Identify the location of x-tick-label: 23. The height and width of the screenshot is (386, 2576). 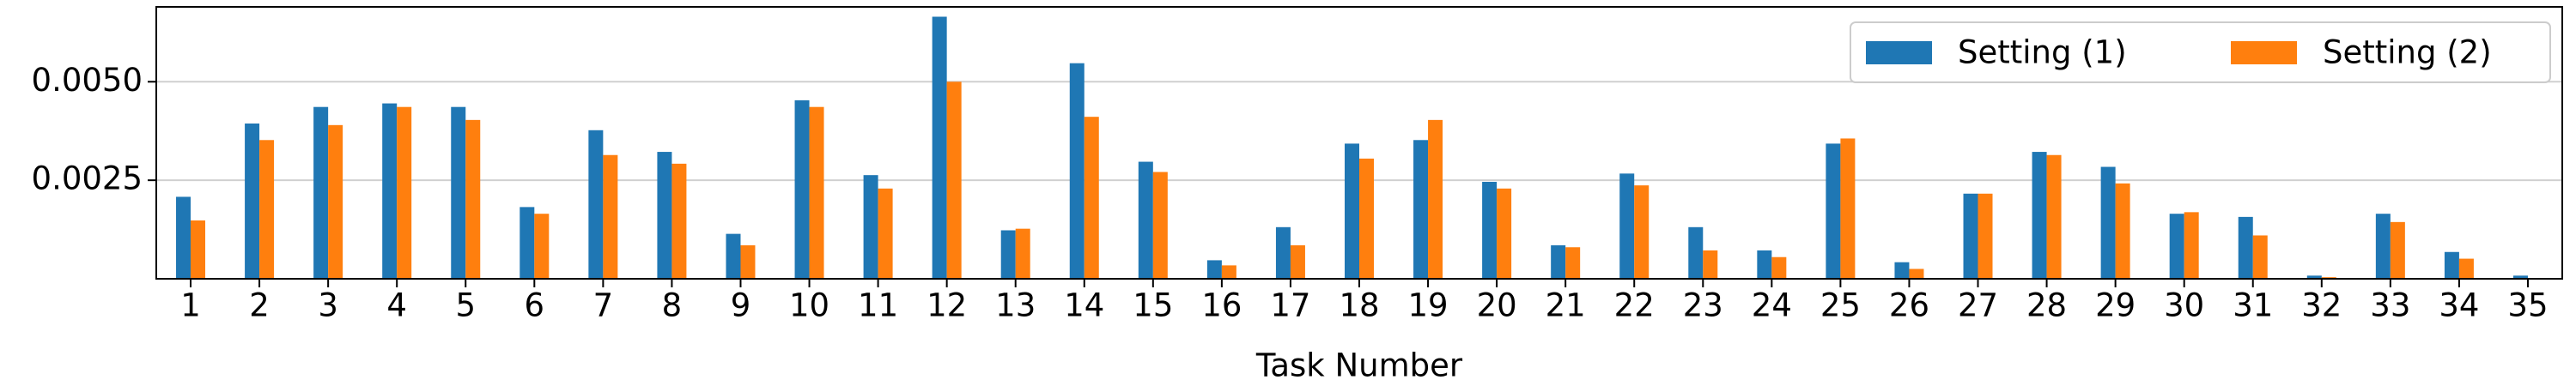
(1703, 305).